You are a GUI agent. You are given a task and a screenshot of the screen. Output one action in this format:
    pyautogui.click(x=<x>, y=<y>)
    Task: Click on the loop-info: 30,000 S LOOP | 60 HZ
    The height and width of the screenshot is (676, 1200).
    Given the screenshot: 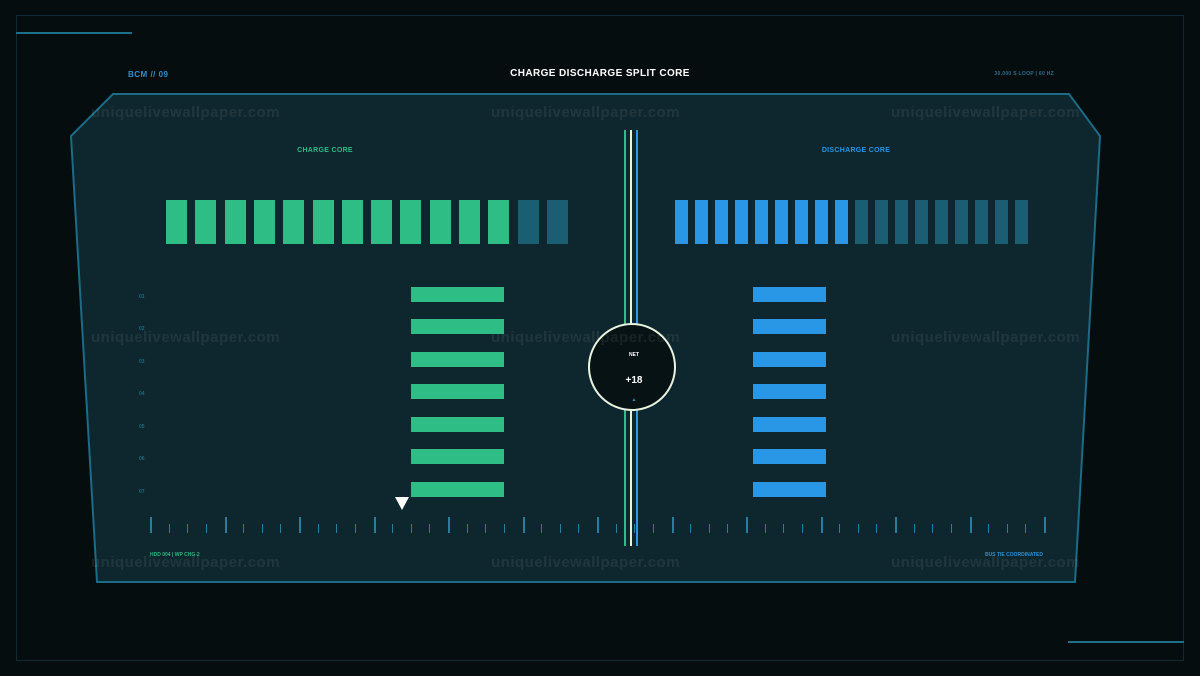 What is the action you would take?
    pyautogui.click(x=1024, y=74)
    